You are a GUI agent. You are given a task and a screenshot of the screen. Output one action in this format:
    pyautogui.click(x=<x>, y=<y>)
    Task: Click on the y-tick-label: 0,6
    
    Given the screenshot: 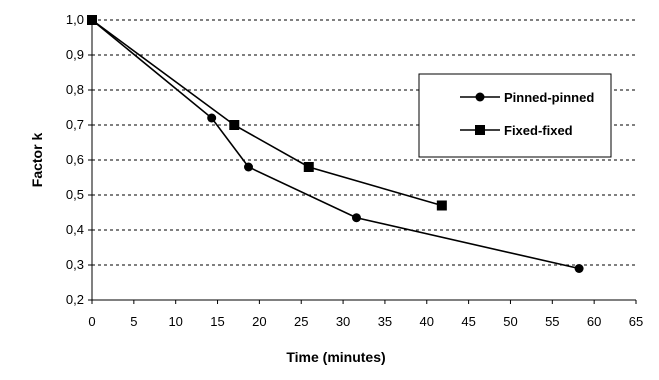 What is the action you would take?
    pyautogui.click(x=75, y=159)
    